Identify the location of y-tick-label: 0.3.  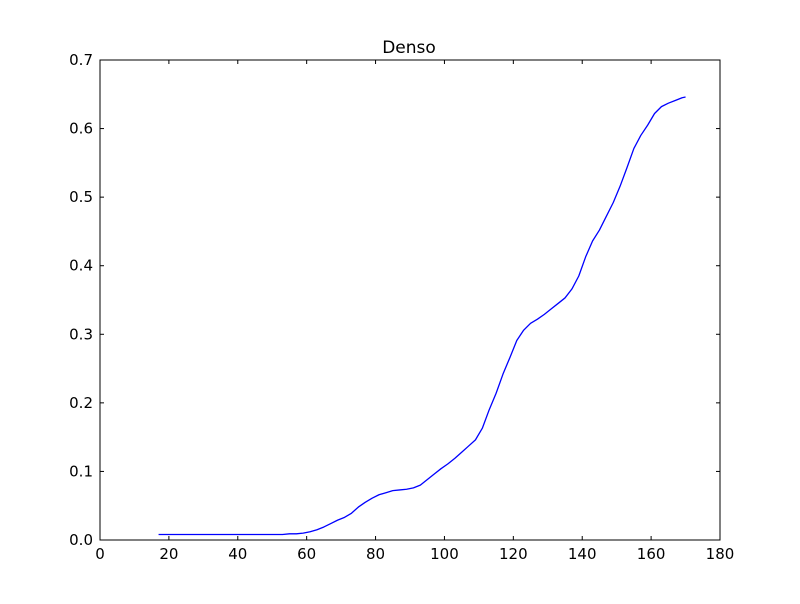
(81, 334).